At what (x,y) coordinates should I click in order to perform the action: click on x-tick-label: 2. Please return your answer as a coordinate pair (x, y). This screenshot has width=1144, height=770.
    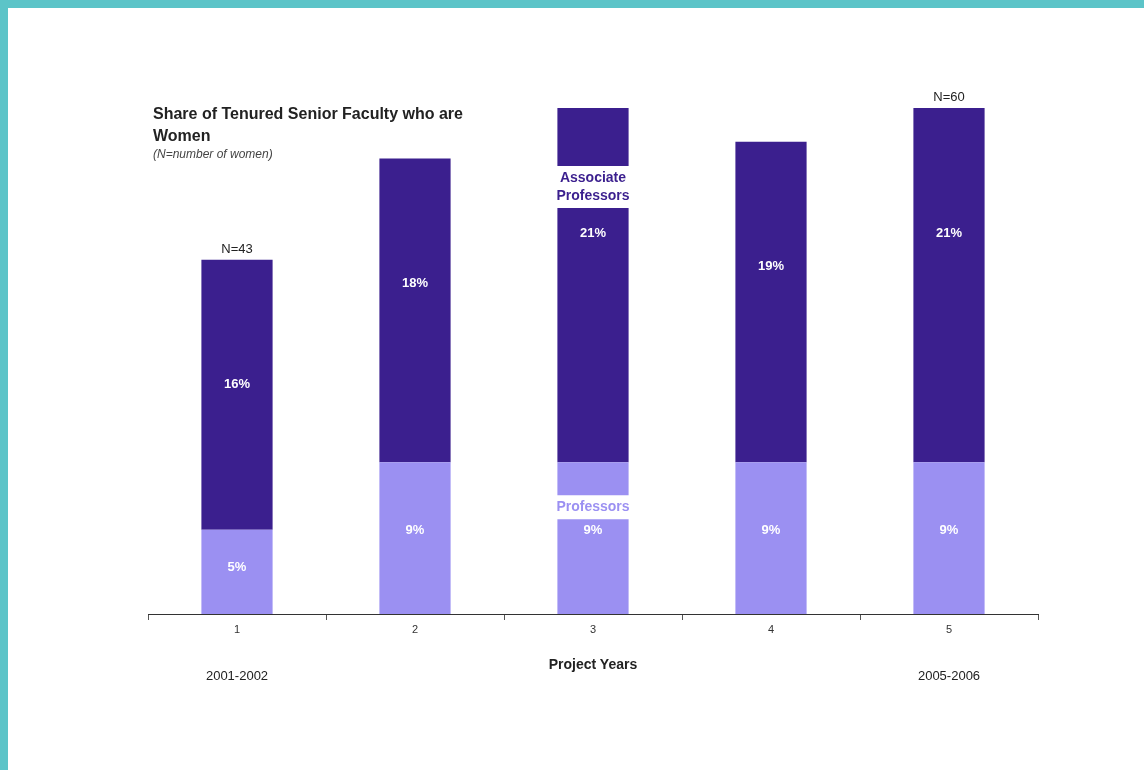
    Looking at the image, I should click on (415, 628).